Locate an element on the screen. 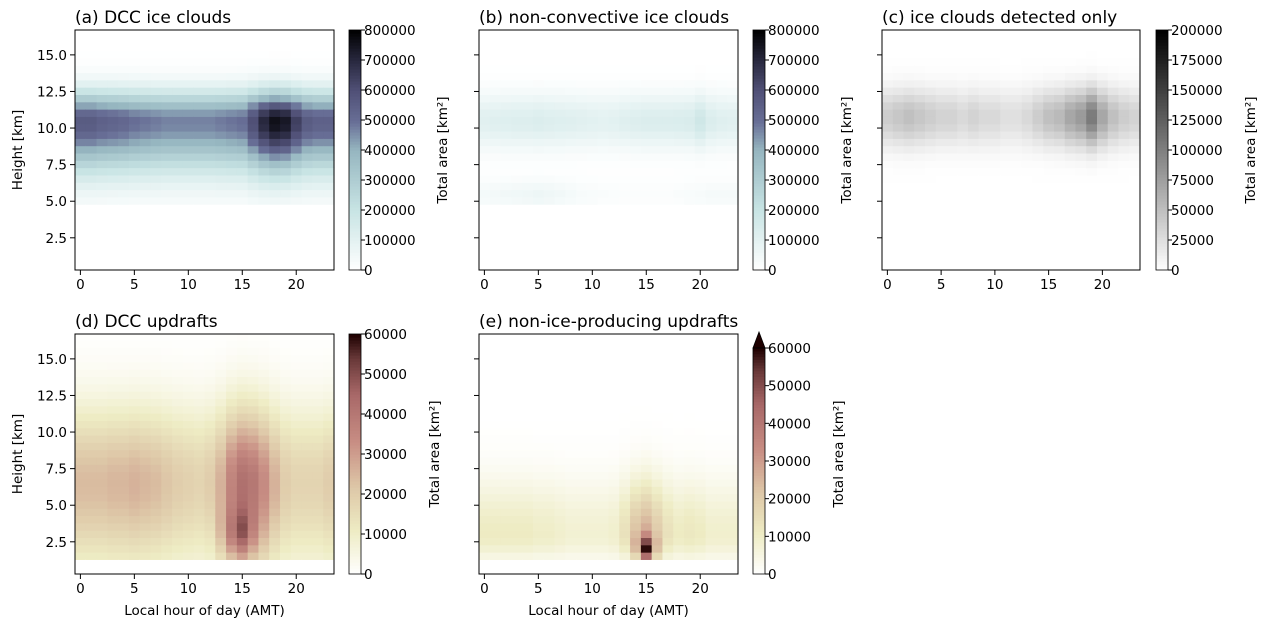 The width and height of the screenshot is (1265, 623). x-tick-label: 15 is located at coordinates (646, 285).